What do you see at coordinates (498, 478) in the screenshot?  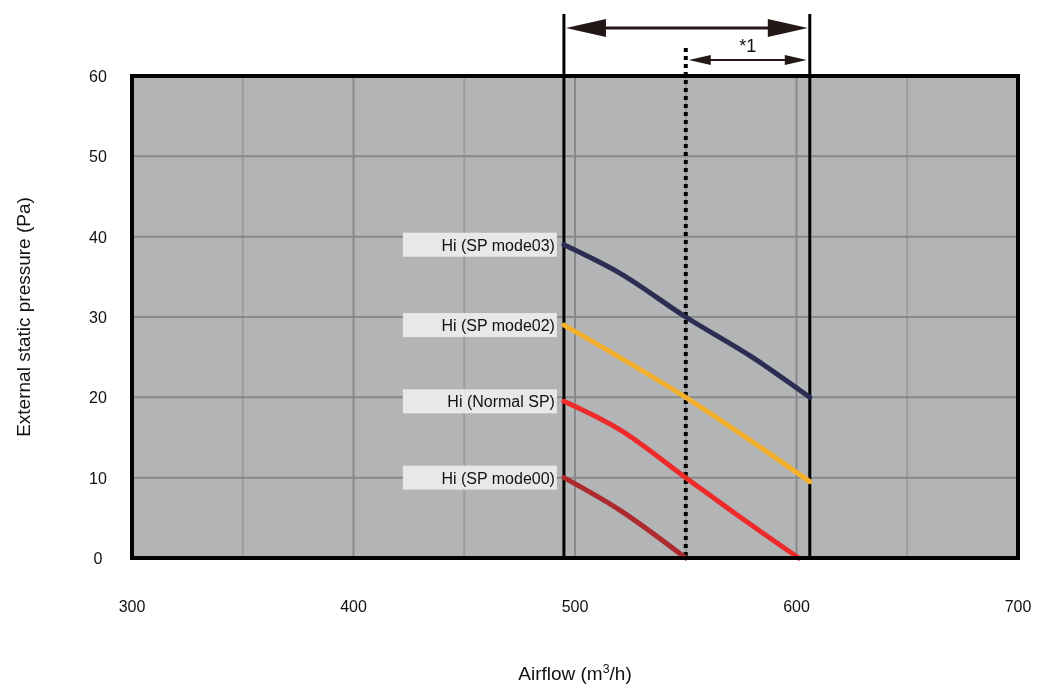 I see `series-label: Hi (SP mode00)` at bounding box center [498, 478].